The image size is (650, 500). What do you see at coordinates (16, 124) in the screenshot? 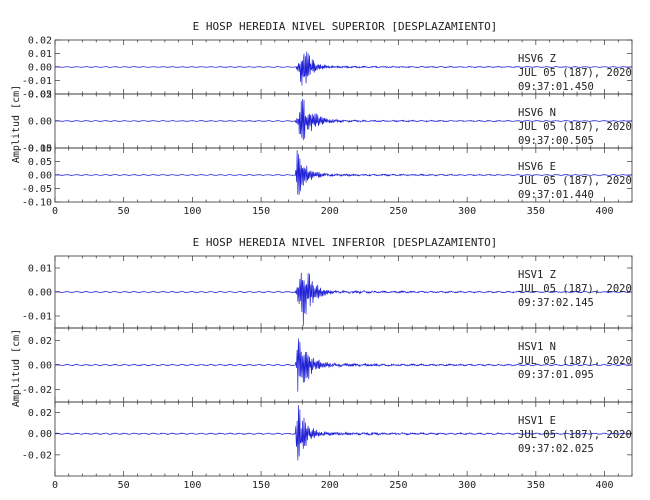
I see `y-axis-label-upper: Amplitud [cm]` at bounding box center [16, 124].